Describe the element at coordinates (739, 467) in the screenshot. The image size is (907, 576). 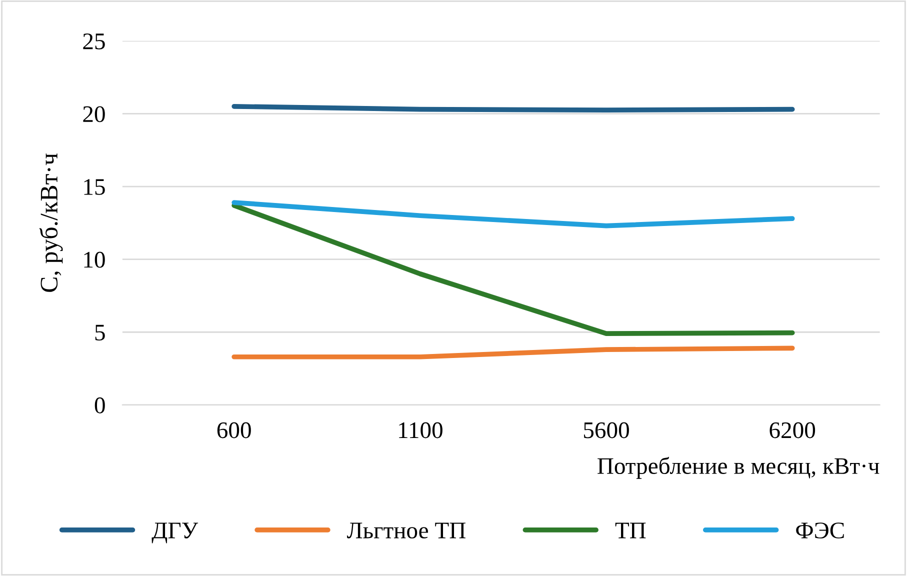
I see `x-axis-title: Потребление в месяц, кВт·ч` at that location.